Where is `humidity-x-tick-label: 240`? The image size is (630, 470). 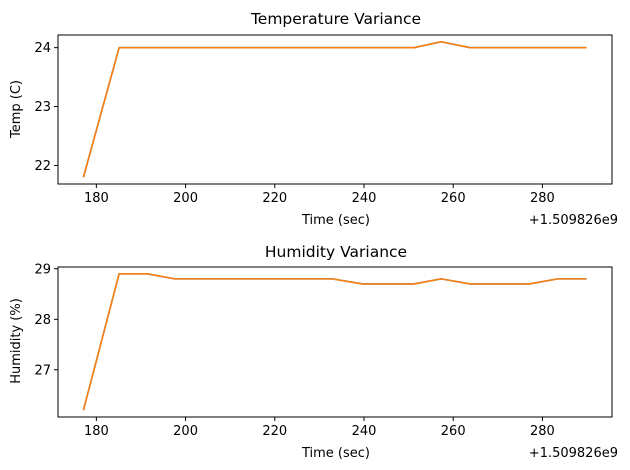
humidity-x-tick-label: 240 is located at coordinates (364, 431).